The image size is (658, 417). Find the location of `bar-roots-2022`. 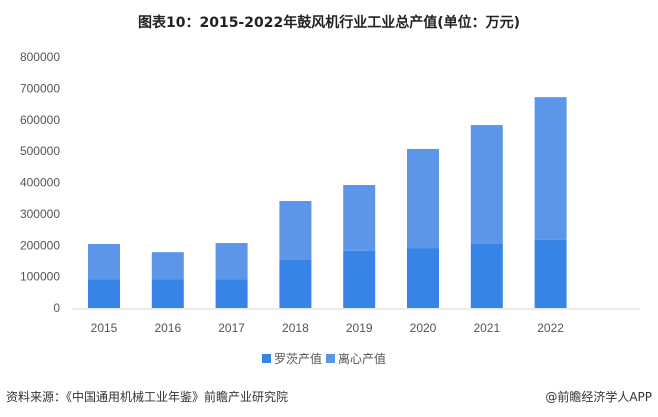

bar-roots-2022 is located at coordinates (550, 273).